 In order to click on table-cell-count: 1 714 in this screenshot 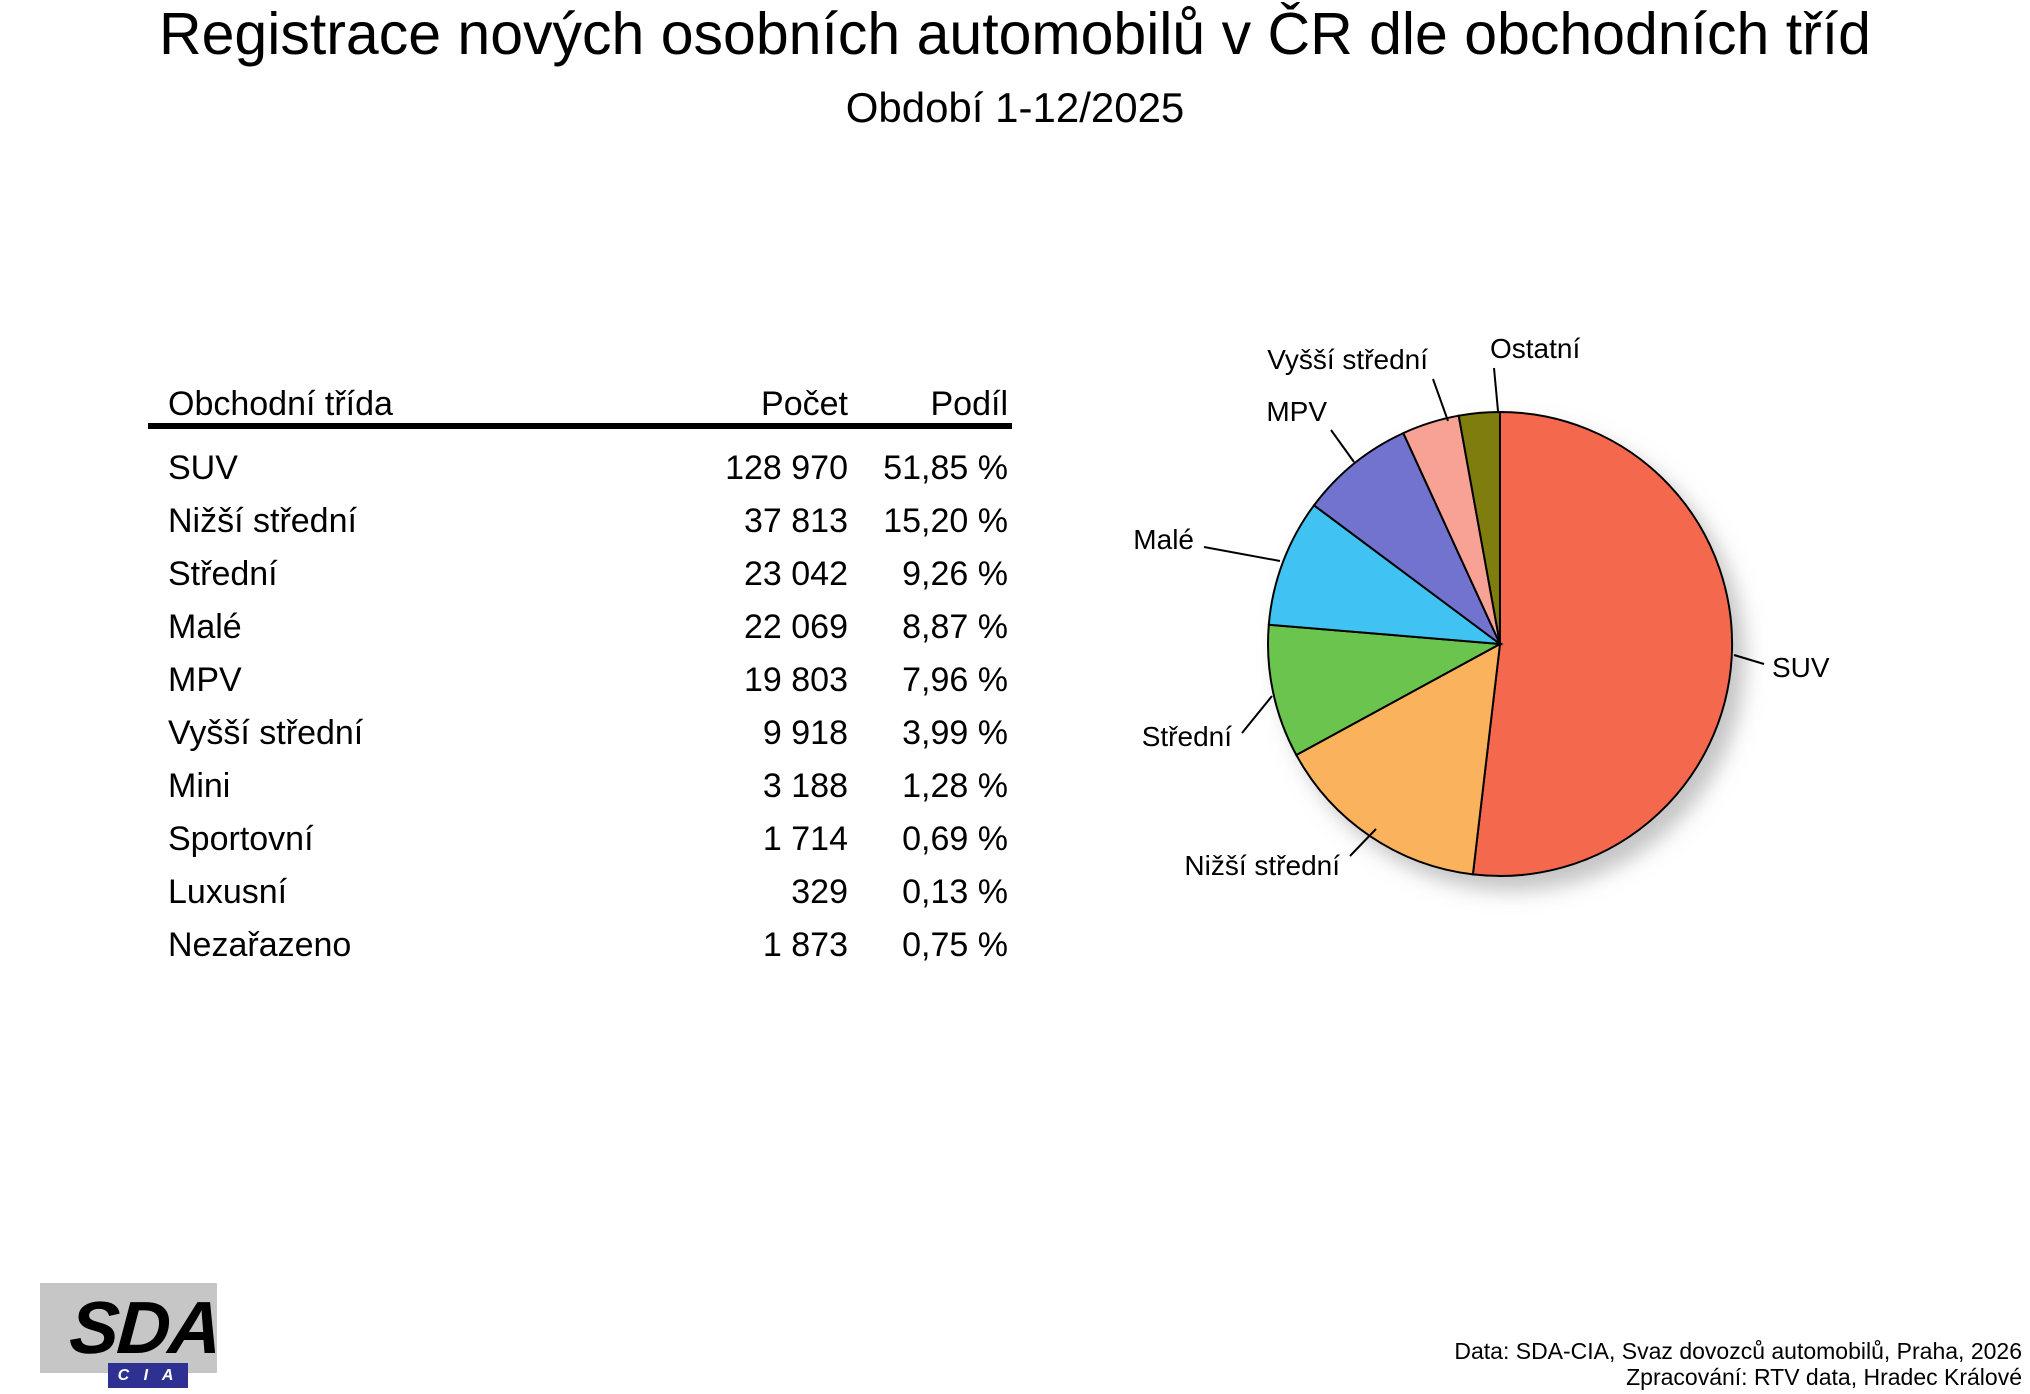, I will do `click(805, 839)`.